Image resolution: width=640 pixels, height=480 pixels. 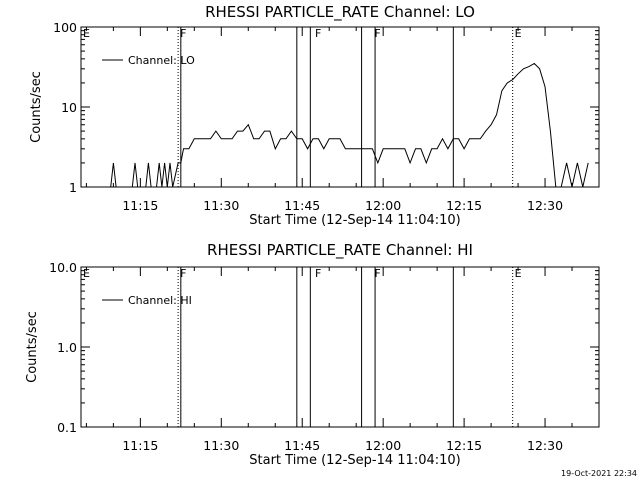 What do you see at coordinates (69, 107) in the screenshot?
I see `y-tick-label: 10` at bounding box center [69, 107].